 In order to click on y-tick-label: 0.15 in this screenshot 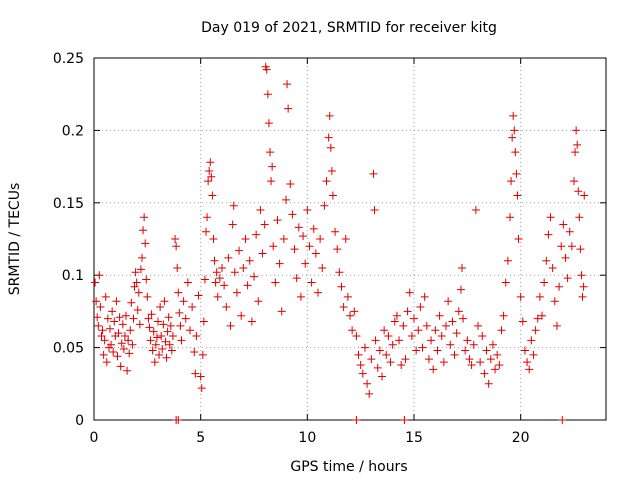, I will do `click(68, 204)`.